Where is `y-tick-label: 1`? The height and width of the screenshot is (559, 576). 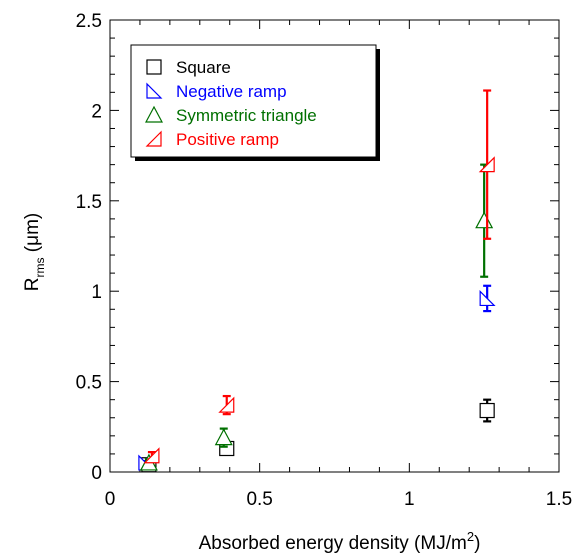
y-tick-label: 1 is located at coordinates (96, 292).